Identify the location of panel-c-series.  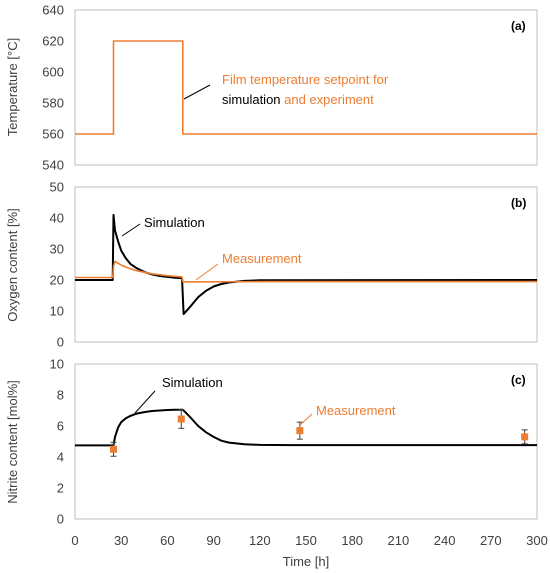
(306, 432).